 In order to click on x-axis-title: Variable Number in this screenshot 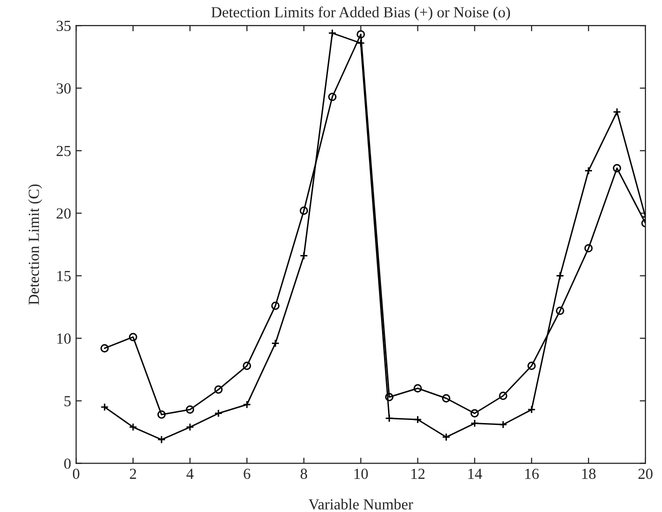, I will do `click(361, 504)`.